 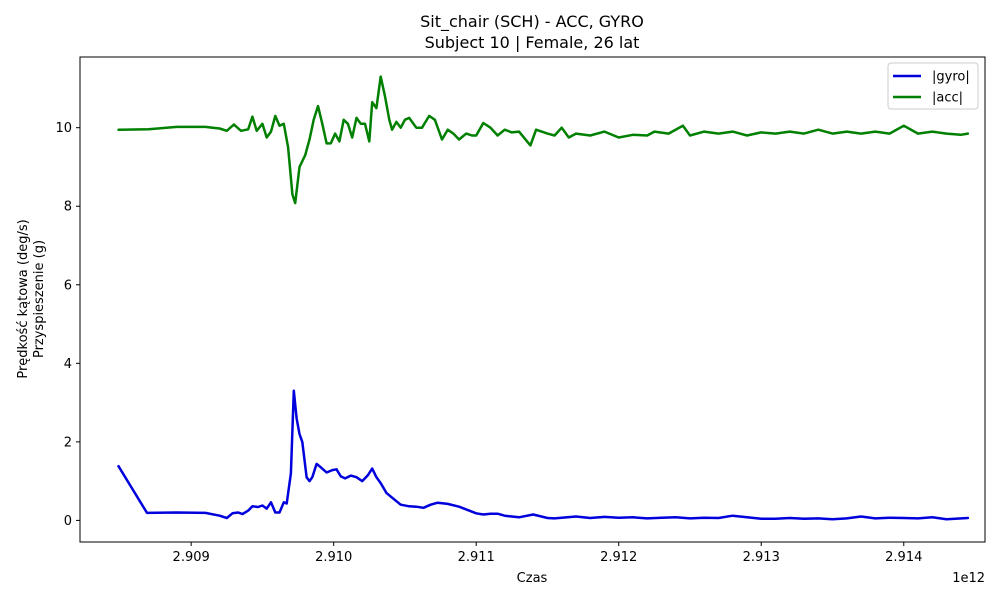 What do you see at coordinates (63, 128) in the screenshot?
I see `y-tick-label: 10` at bounding box center [63, 128].